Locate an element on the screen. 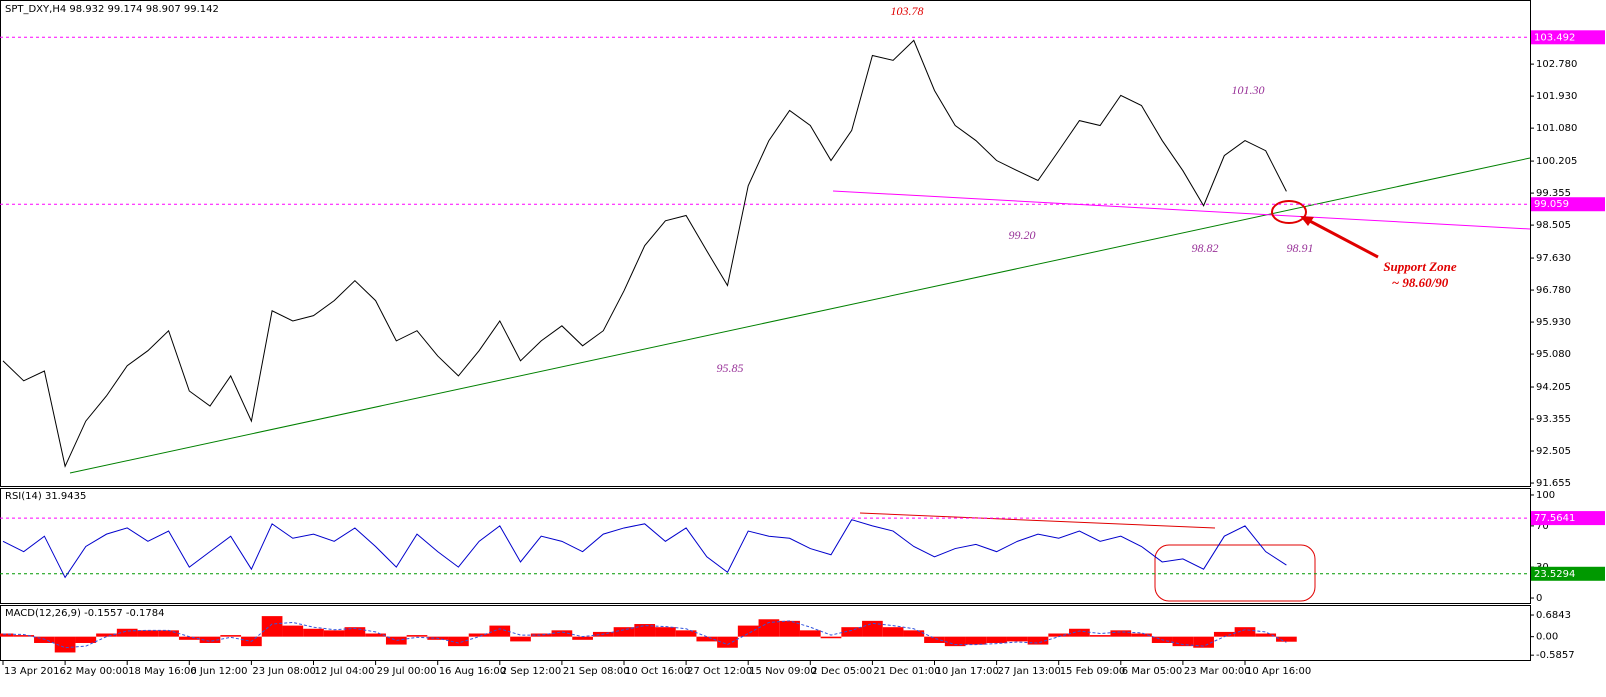  x-tick-label: 29 Jul 00:00 is located at coordinates (407, 671).